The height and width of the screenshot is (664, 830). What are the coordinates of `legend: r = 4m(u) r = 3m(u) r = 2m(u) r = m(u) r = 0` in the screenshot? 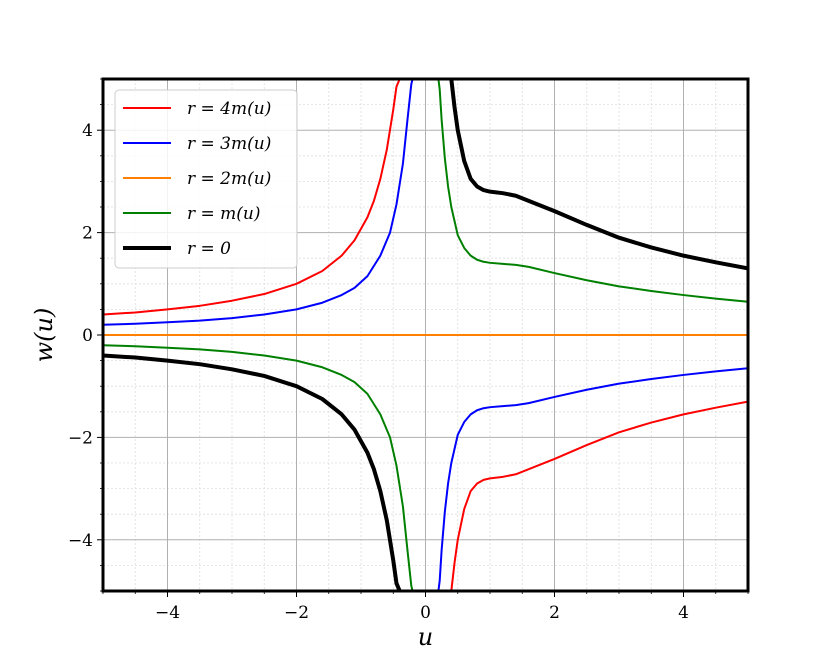 It's located at (206, 179).